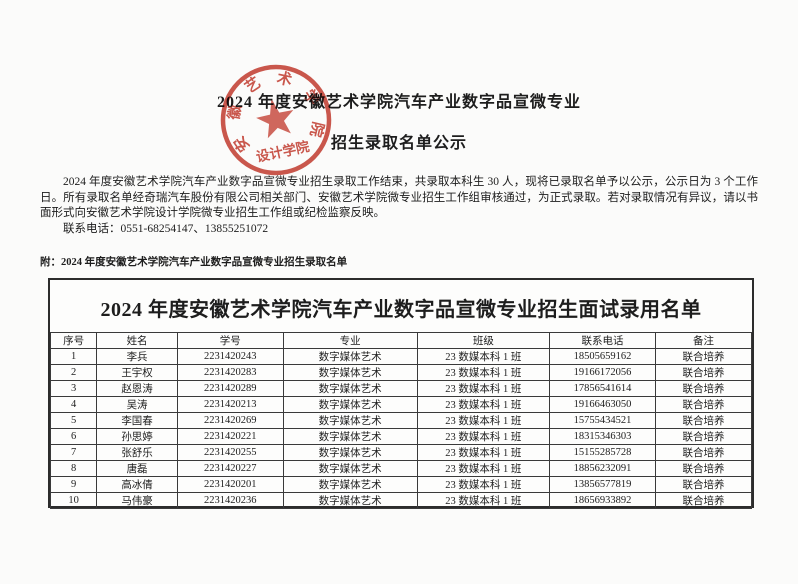  What do you see at coordinates (73, 372) in the screenshot?
I see `cell-index: 2` at bounding box center [73, 372].